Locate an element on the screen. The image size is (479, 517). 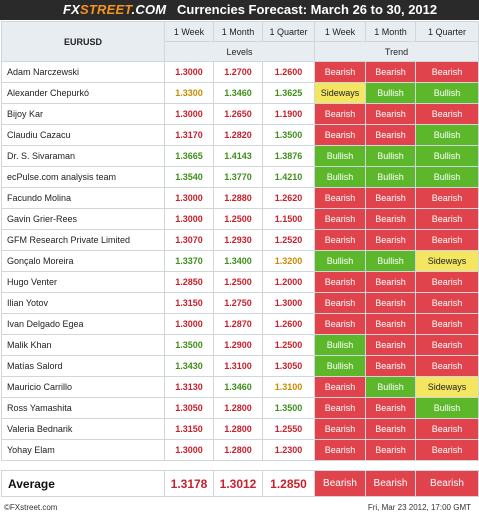
level-1-month: 1.3100 is located at coordinates (238, 366).